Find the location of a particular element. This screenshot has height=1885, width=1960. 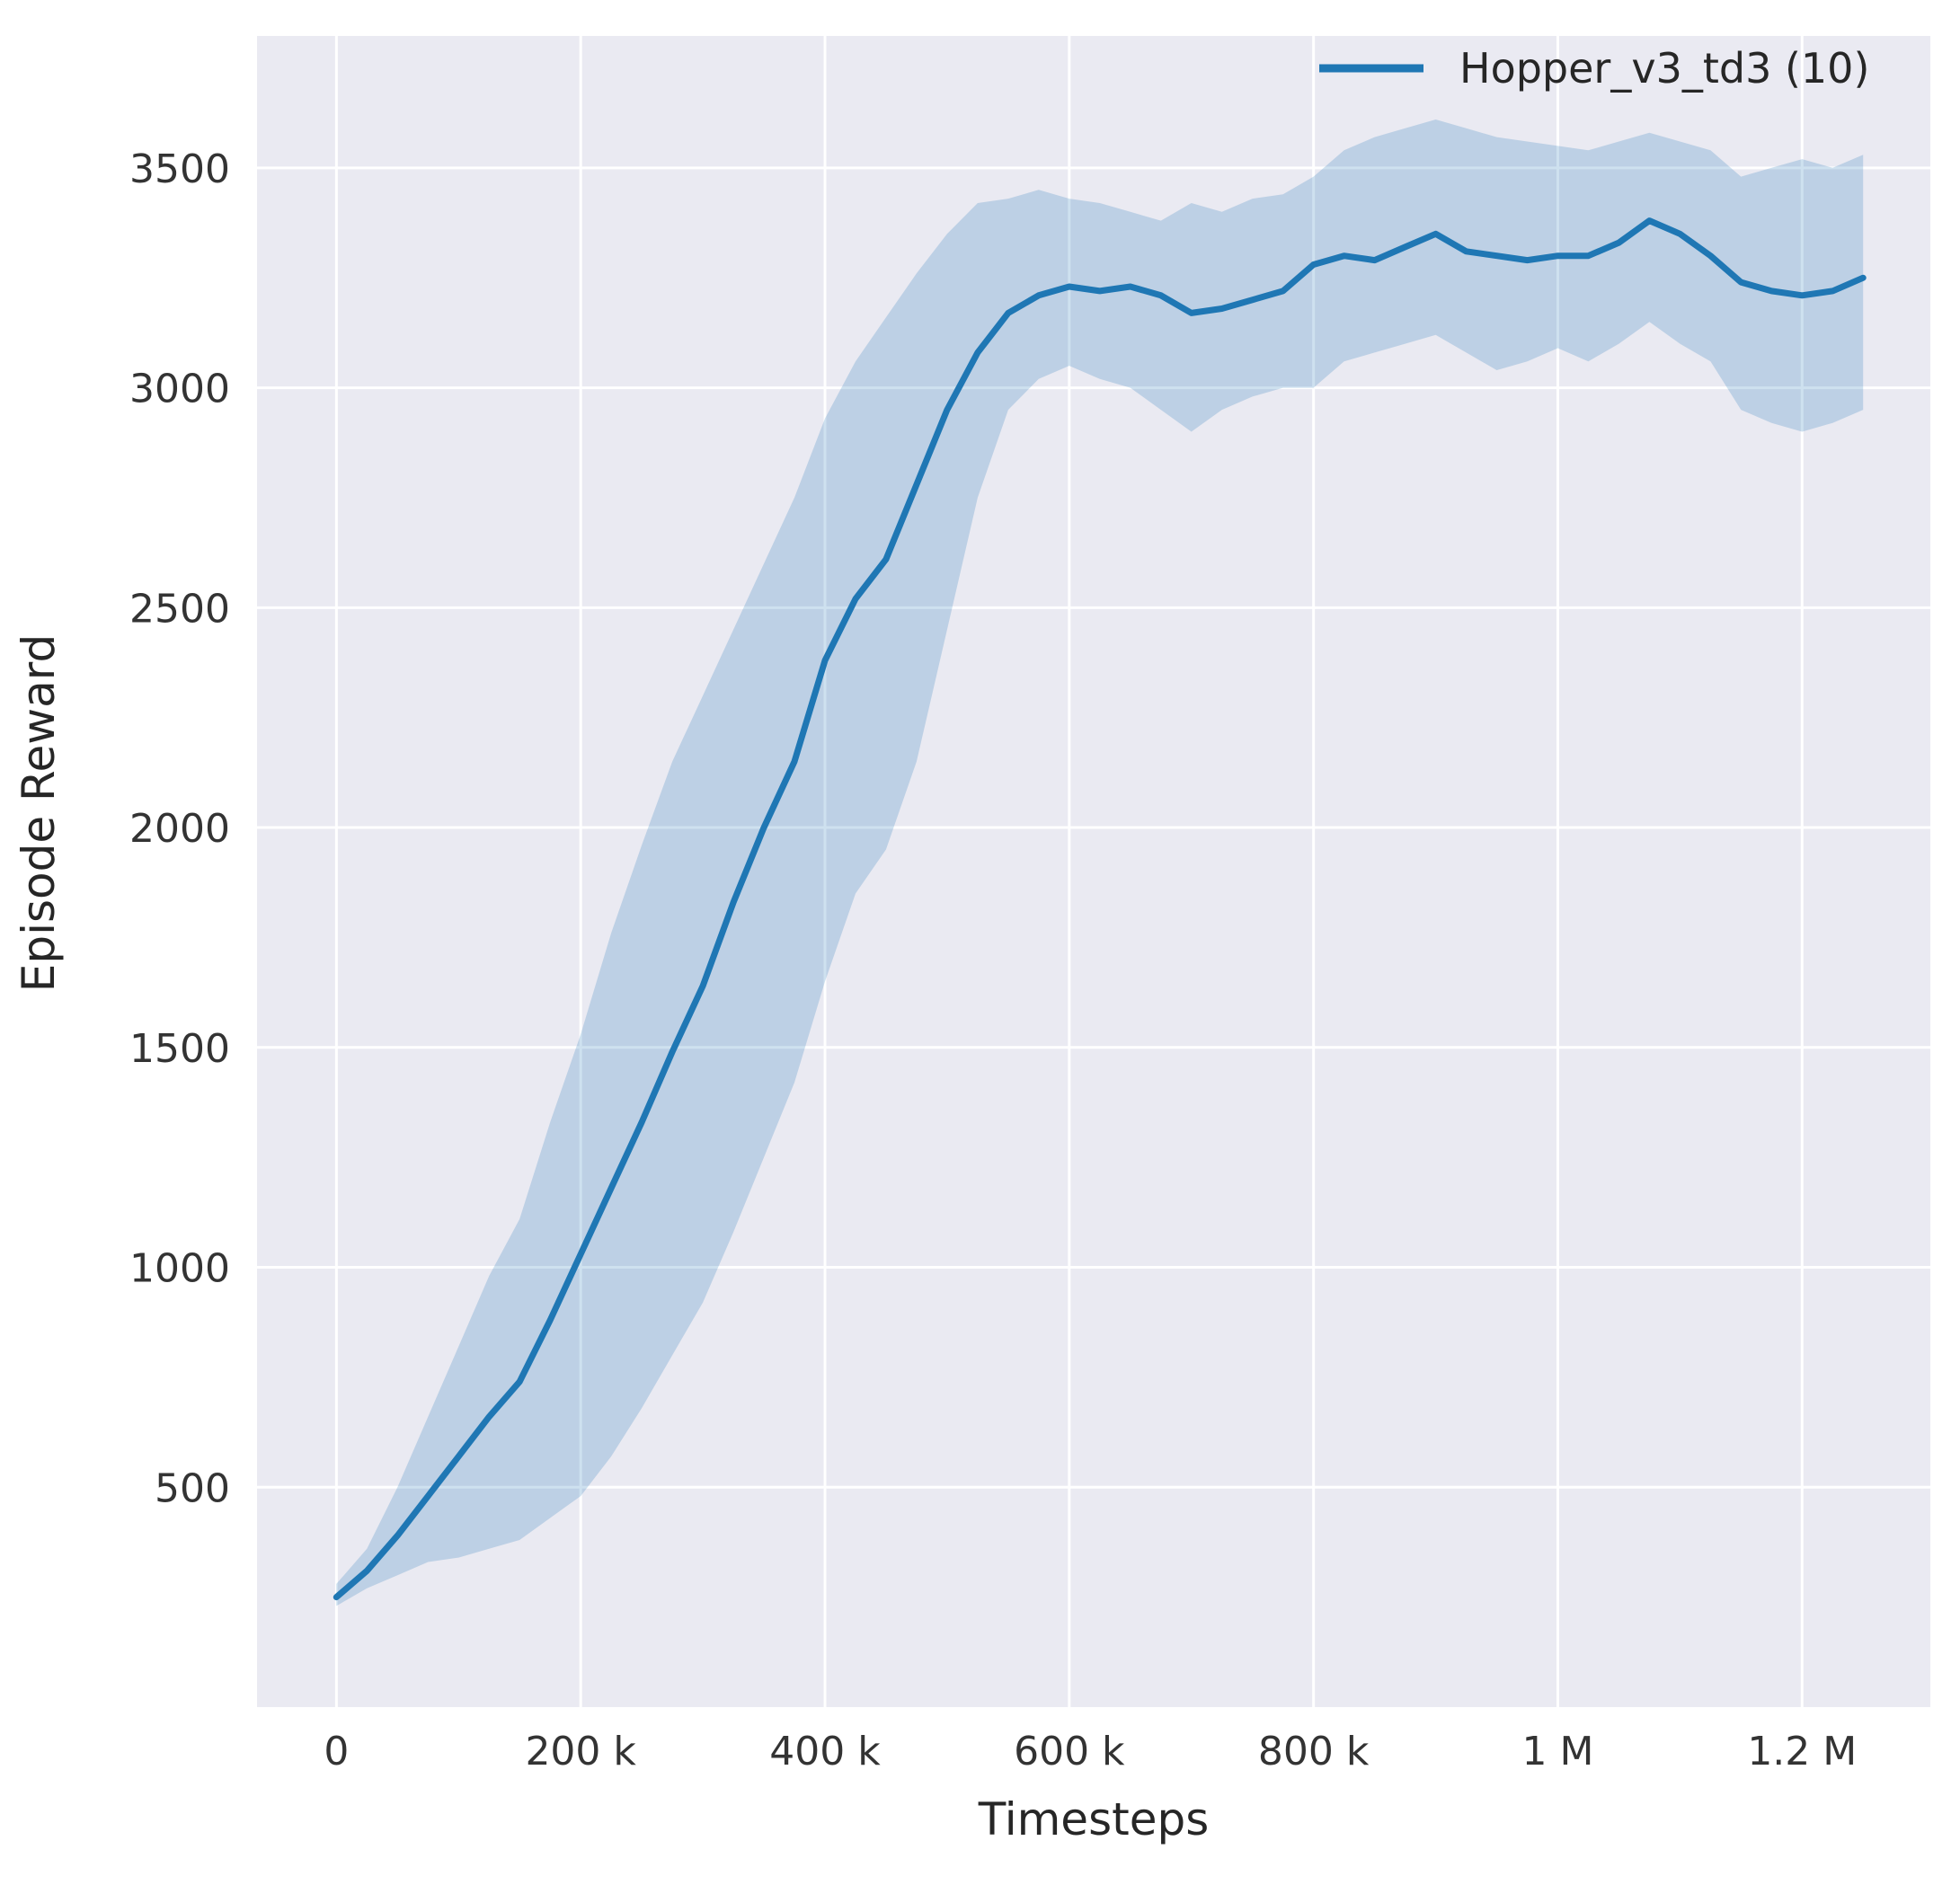

x-tick-label: 800 k is located at coordinates (1314, 1751).